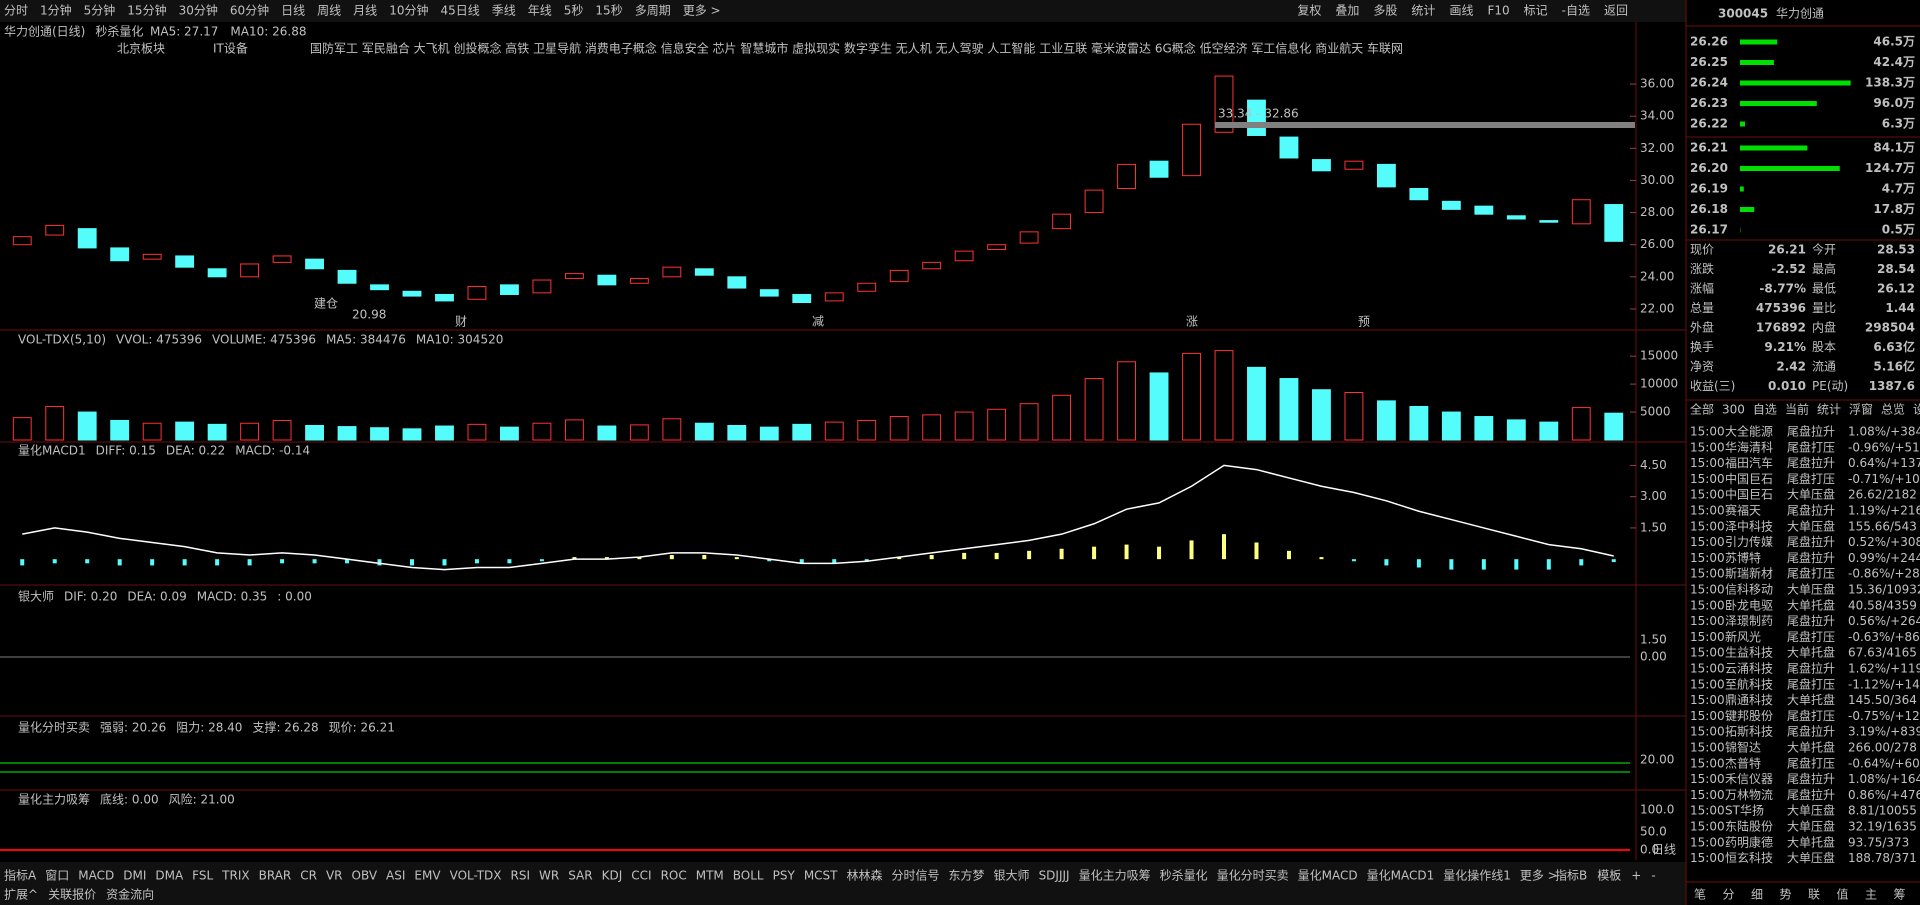  What do you see at coordinates (202, 876) in the screenshot?
I see `indicator-tab: FSL` at bounding box center [202, 876].